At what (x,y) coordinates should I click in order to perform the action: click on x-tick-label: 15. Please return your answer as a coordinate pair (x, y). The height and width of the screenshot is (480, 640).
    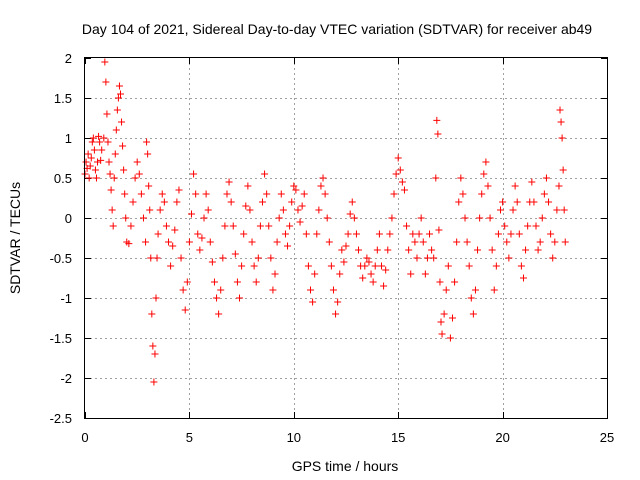
    Looking at the image, I should click on (398, 437).